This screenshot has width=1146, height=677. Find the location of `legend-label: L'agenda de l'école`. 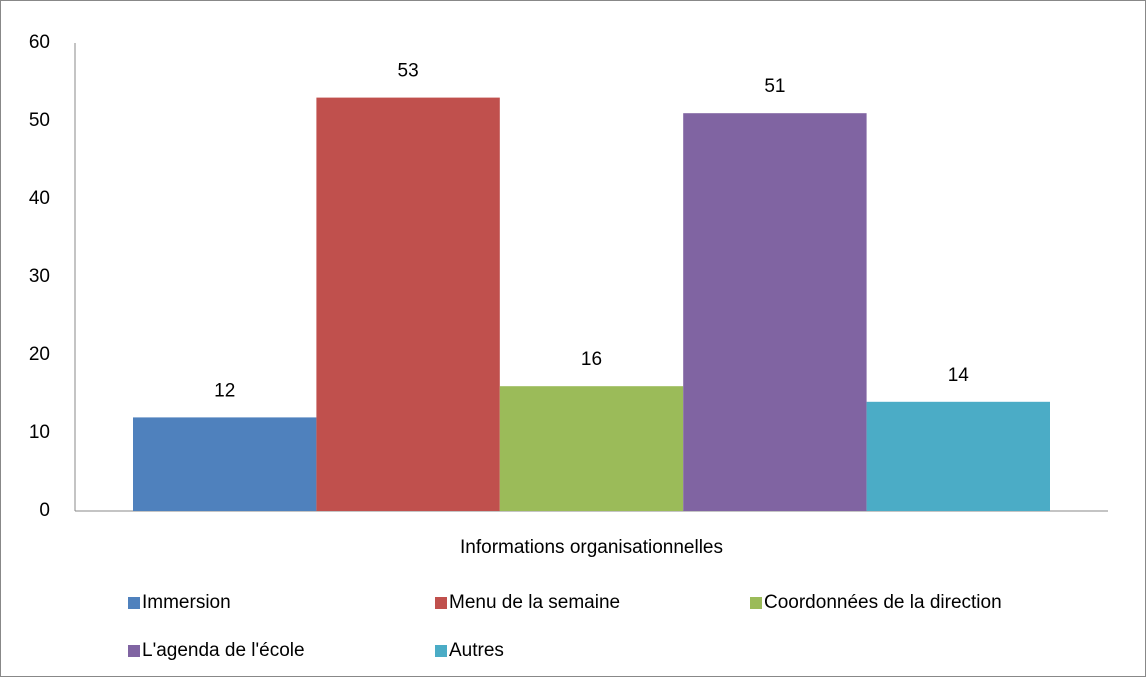

legend-label: L'agenda de l'école is located at coordinates (223, 650).